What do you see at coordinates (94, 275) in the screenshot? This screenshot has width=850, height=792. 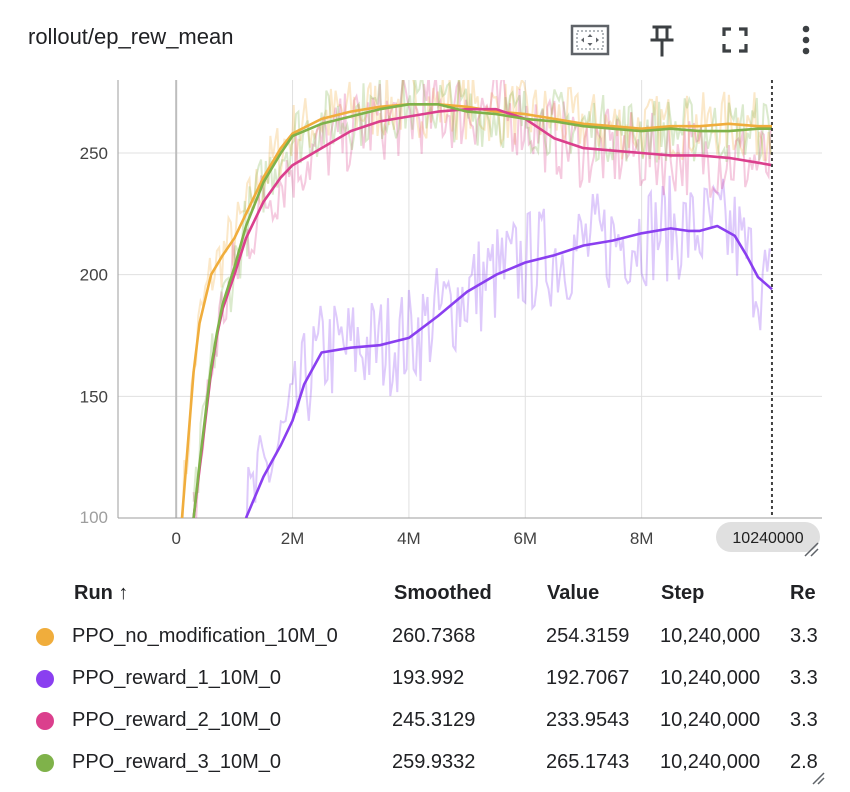 I see `y-tick-label: 200` at bounding box center [94, 275].